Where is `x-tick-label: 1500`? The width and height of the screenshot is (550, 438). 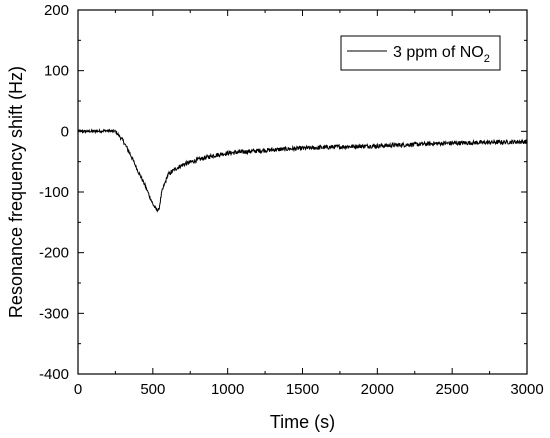
x-tick-label: 1500 is located at coordinates (302, 389).